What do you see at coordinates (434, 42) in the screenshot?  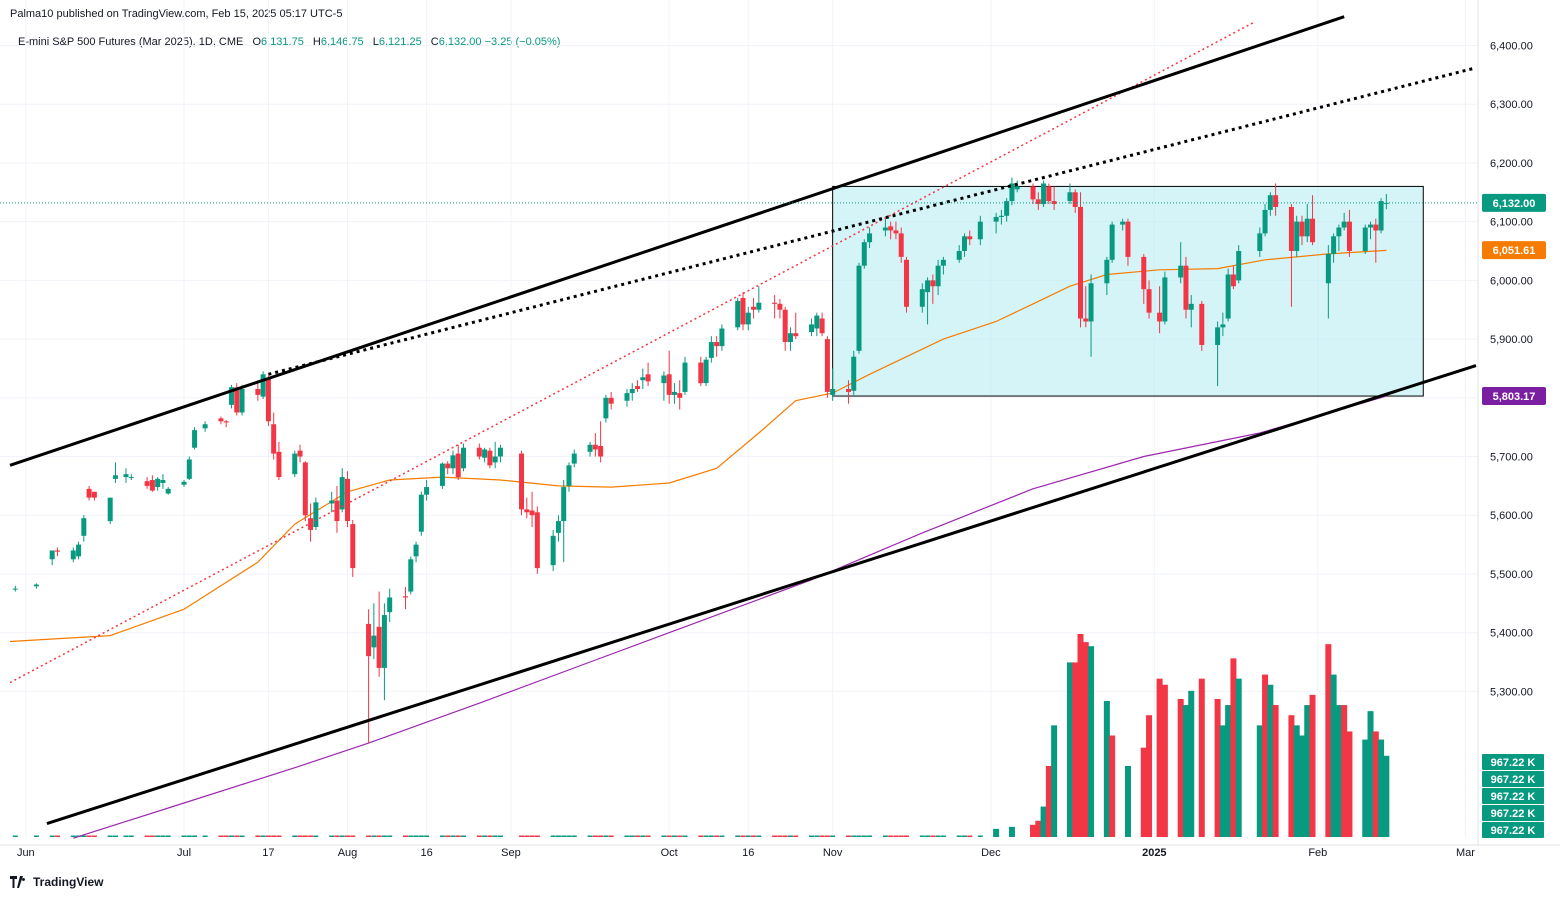 I see `close-label: C` at bounding box center [434, 42].